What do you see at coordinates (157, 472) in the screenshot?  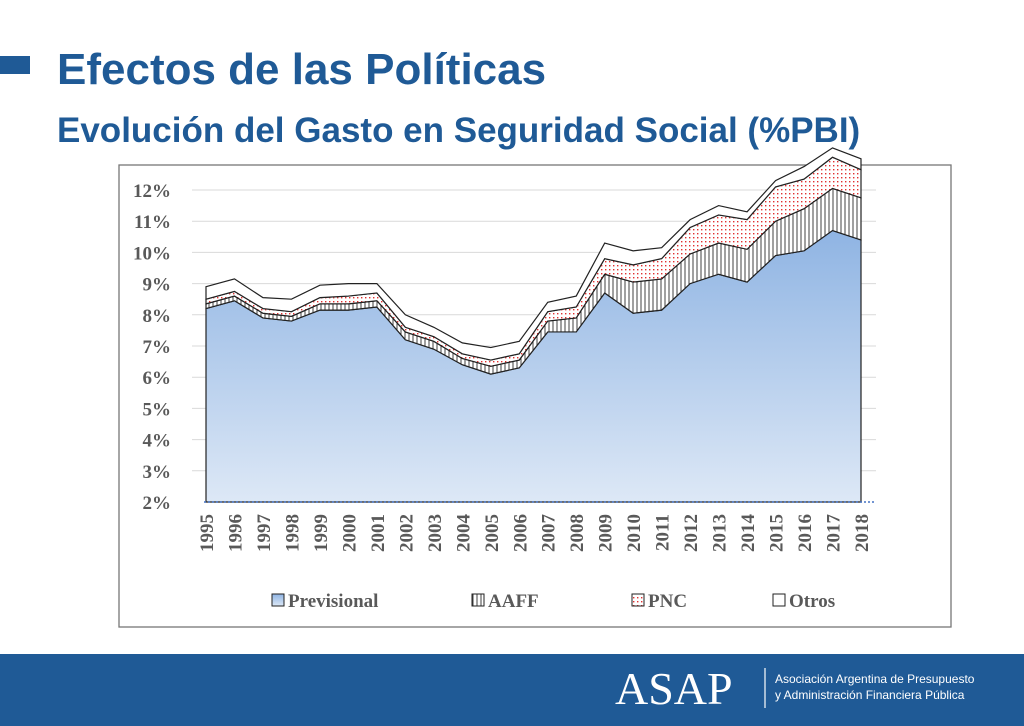 I see `y-tick-label: 3%` at bounding box center [157, 472].